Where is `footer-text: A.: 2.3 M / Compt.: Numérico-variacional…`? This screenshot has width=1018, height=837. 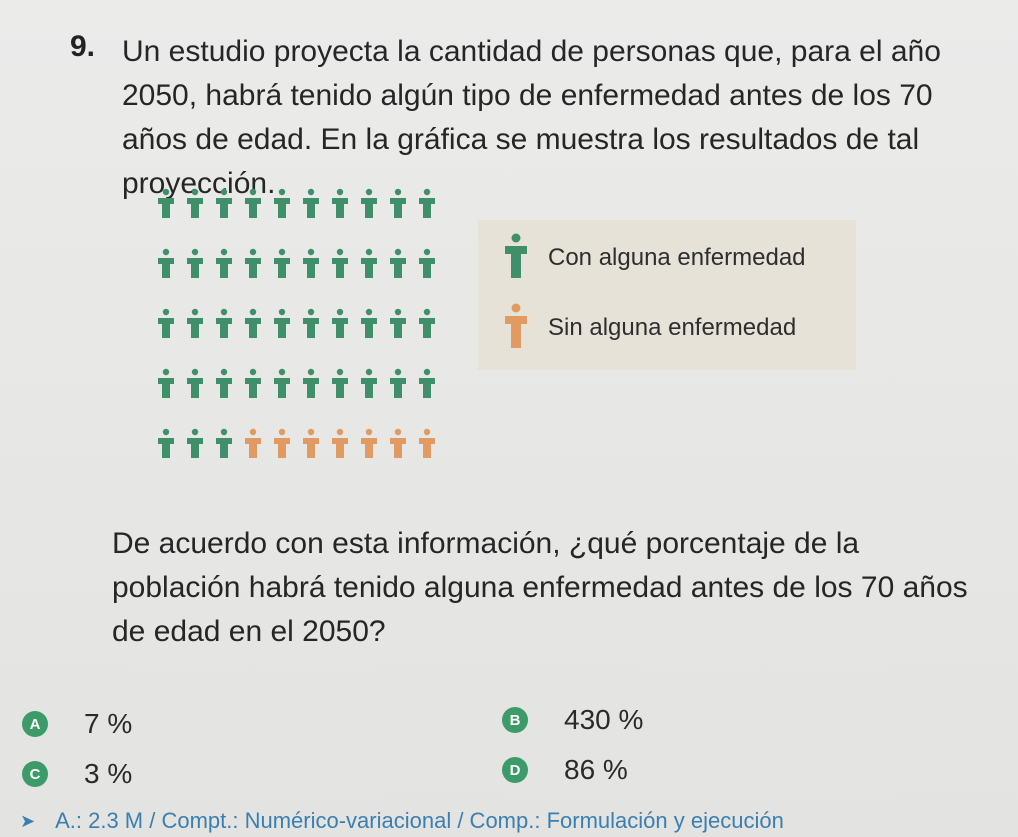 footer-text: A.: 2.3 M / Compt.: Numérico-variacional… is located at coordinates (419, 820).